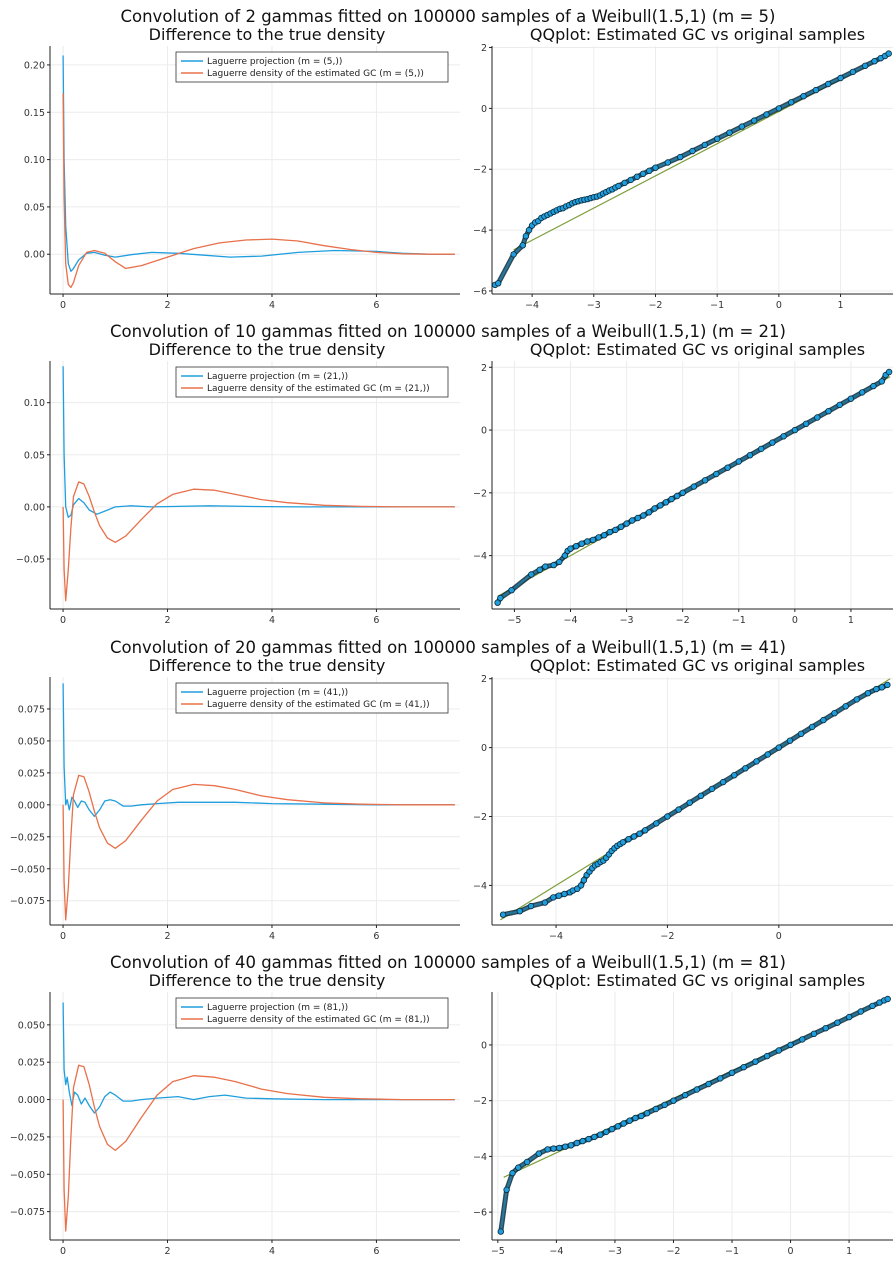  I want to click on y-tick-label: 0.10, so click(34, 403).